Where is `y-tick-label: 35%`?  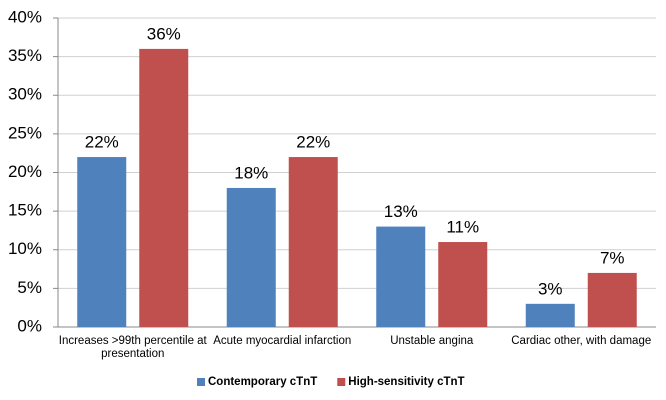
y-tick-label: 35% is located at coordinates (25, 55).